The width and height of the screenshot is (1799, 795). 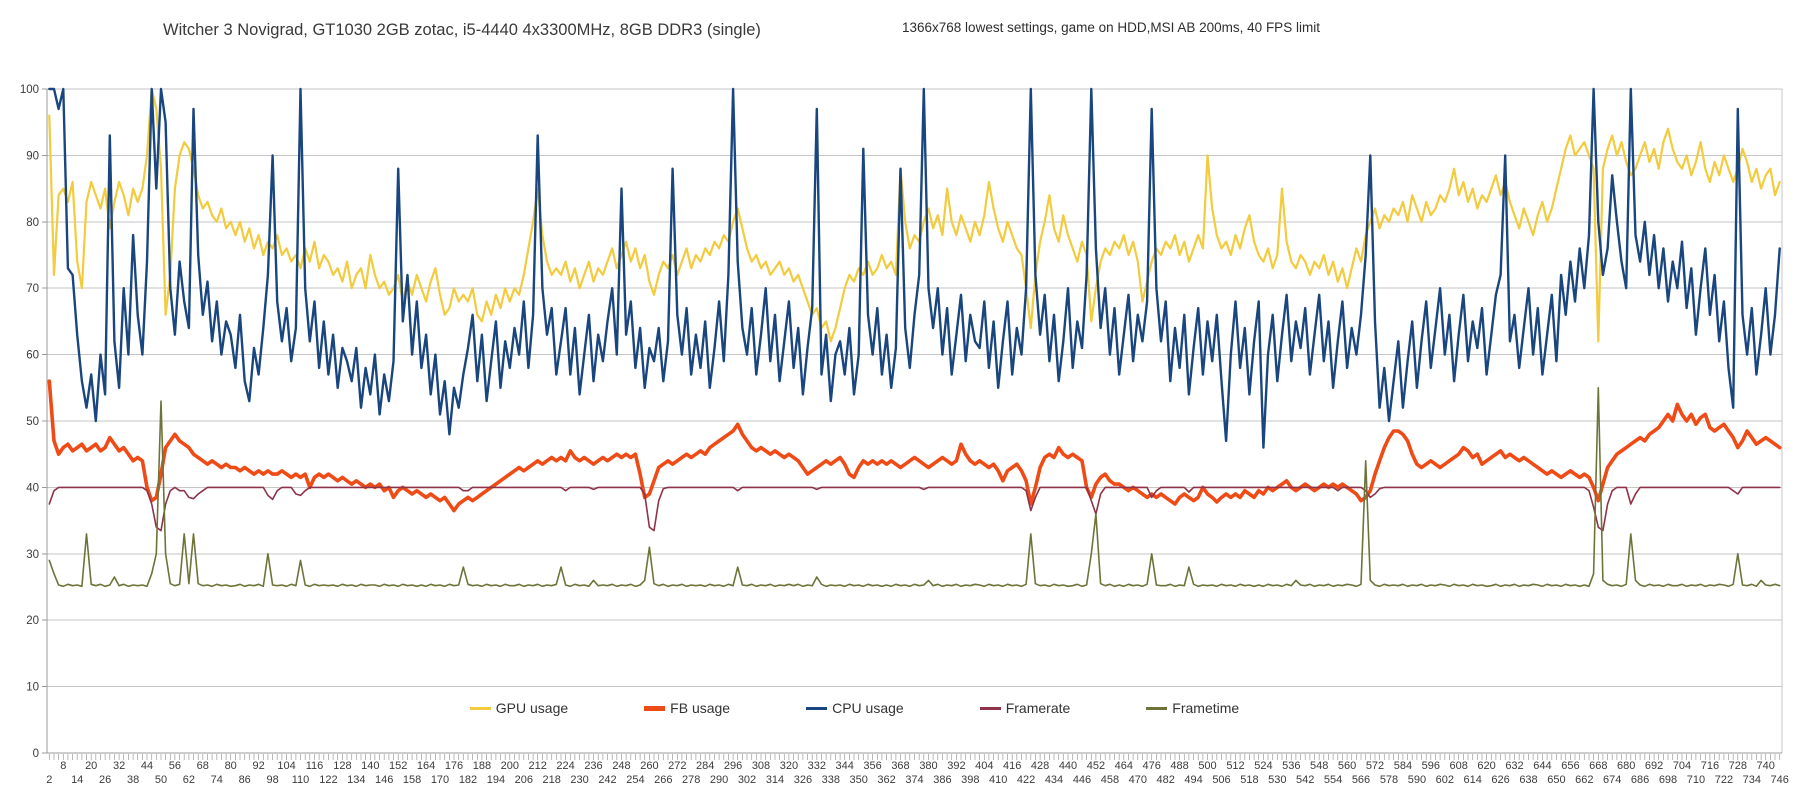 I want to click on x-tick-label: 290, so click(x=719, y=780).